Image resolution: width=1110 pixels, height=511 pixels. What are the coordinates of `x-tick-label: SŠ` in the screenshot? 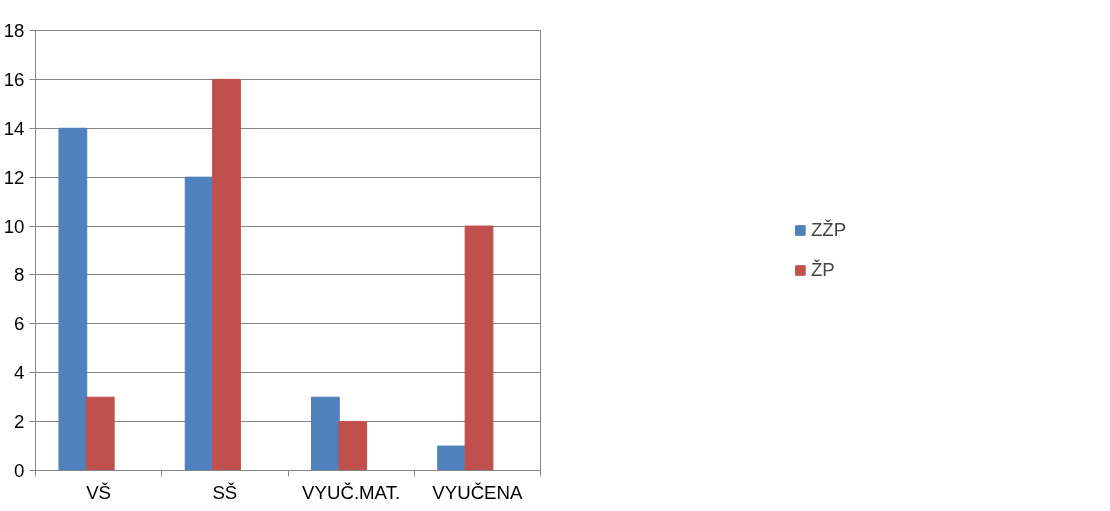 It's located at (225, 492).